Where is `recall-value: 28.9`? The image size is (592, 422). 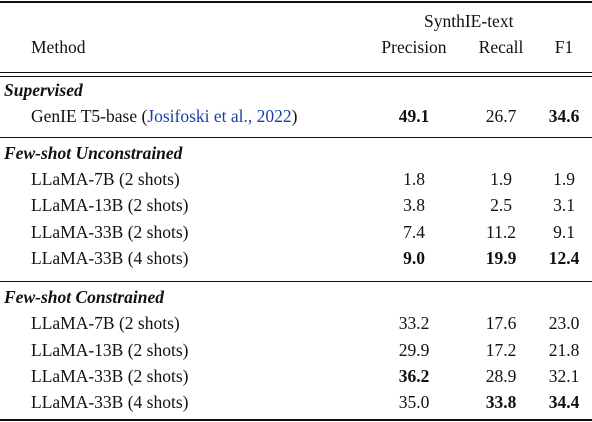 recall-value: 28.9 is located at coordinates (501, 376).